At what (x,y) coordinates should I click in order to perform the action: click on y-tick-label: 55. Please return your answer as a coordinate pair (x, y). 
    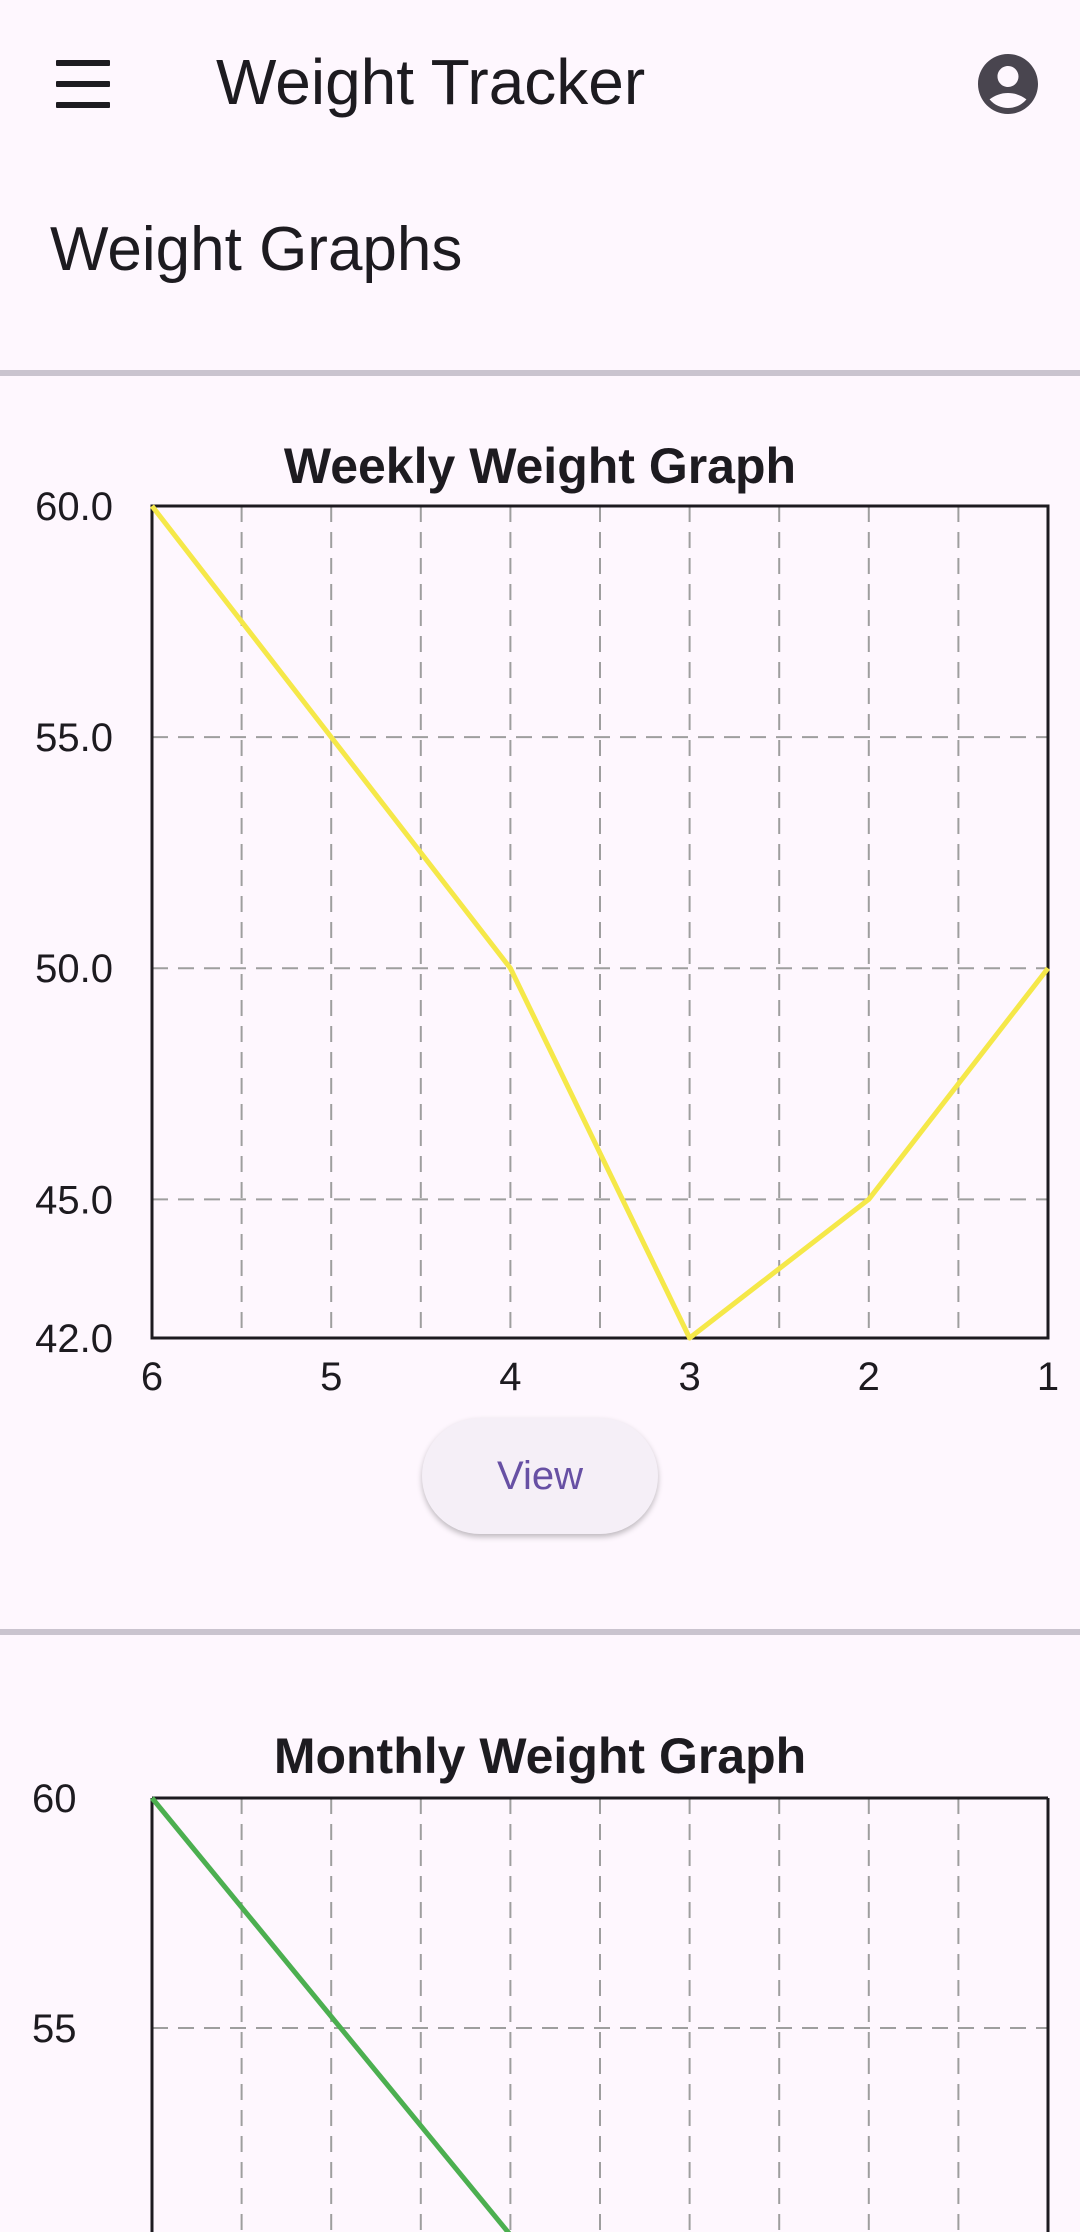
    Looking at the image, I should click on (54, 2029).